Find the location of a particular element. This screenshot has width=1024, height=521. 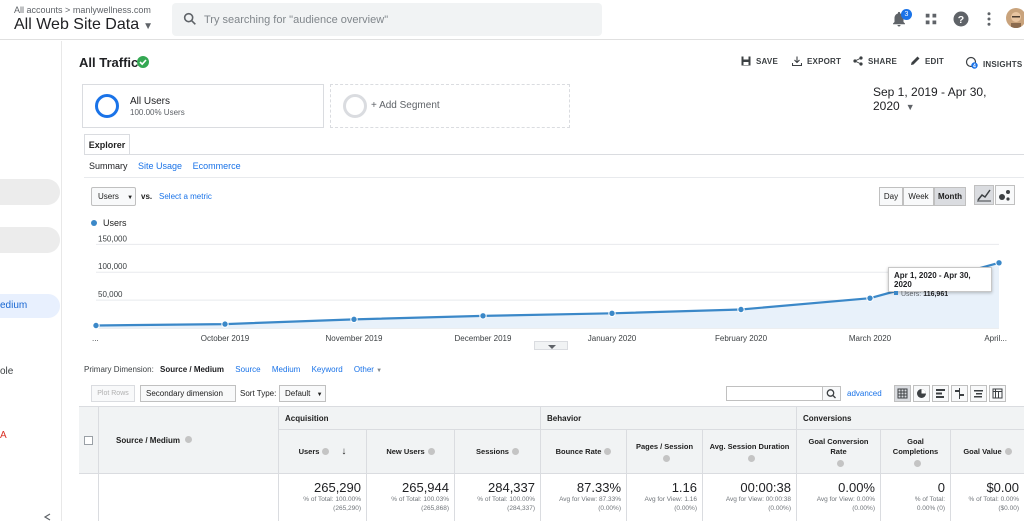

view-performance-button is located at coordinates (940, 393).